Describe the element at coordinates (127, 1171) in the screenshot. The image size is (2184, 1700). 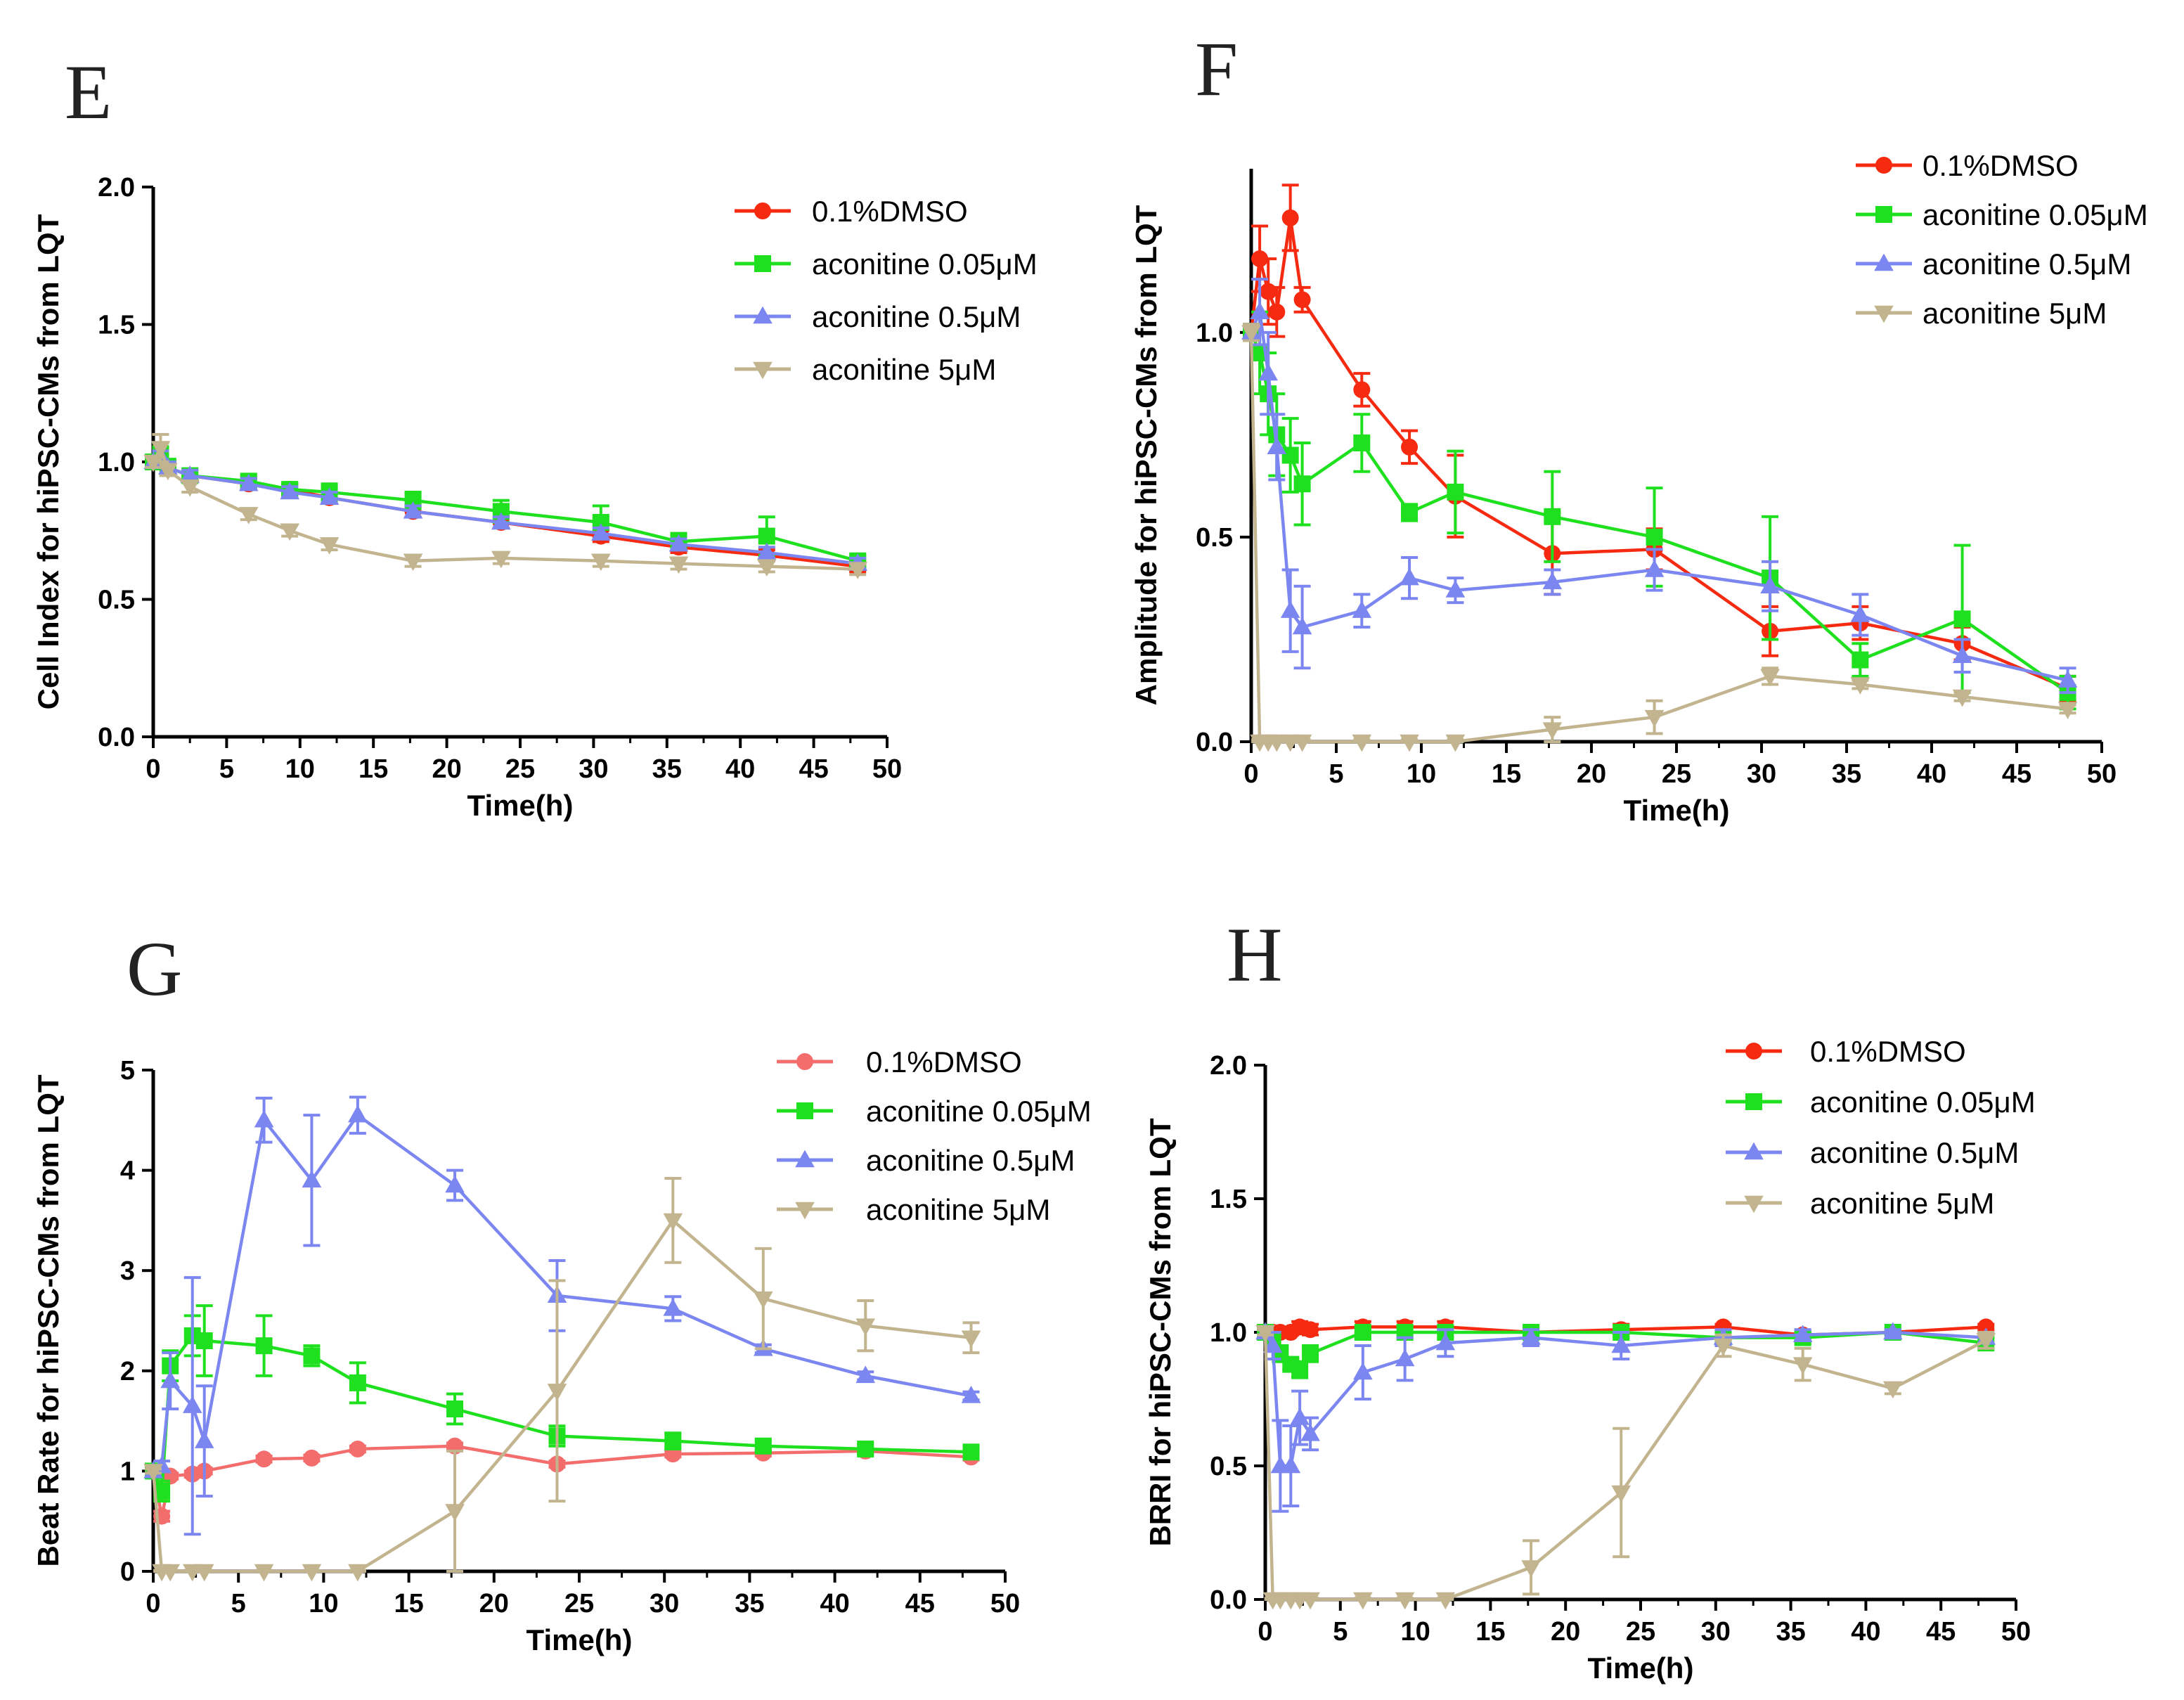
I see `y-tick-label-g: 4` at that location.